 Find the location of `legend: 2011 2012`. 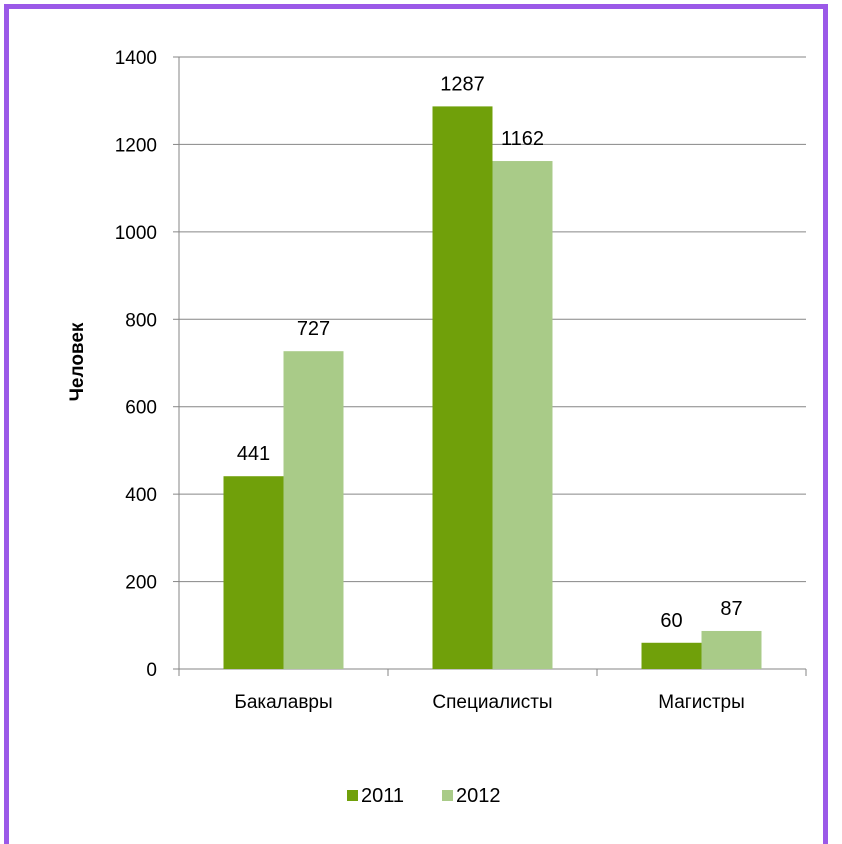

legend: 2011 2012 is located at coordinates (424, 796).